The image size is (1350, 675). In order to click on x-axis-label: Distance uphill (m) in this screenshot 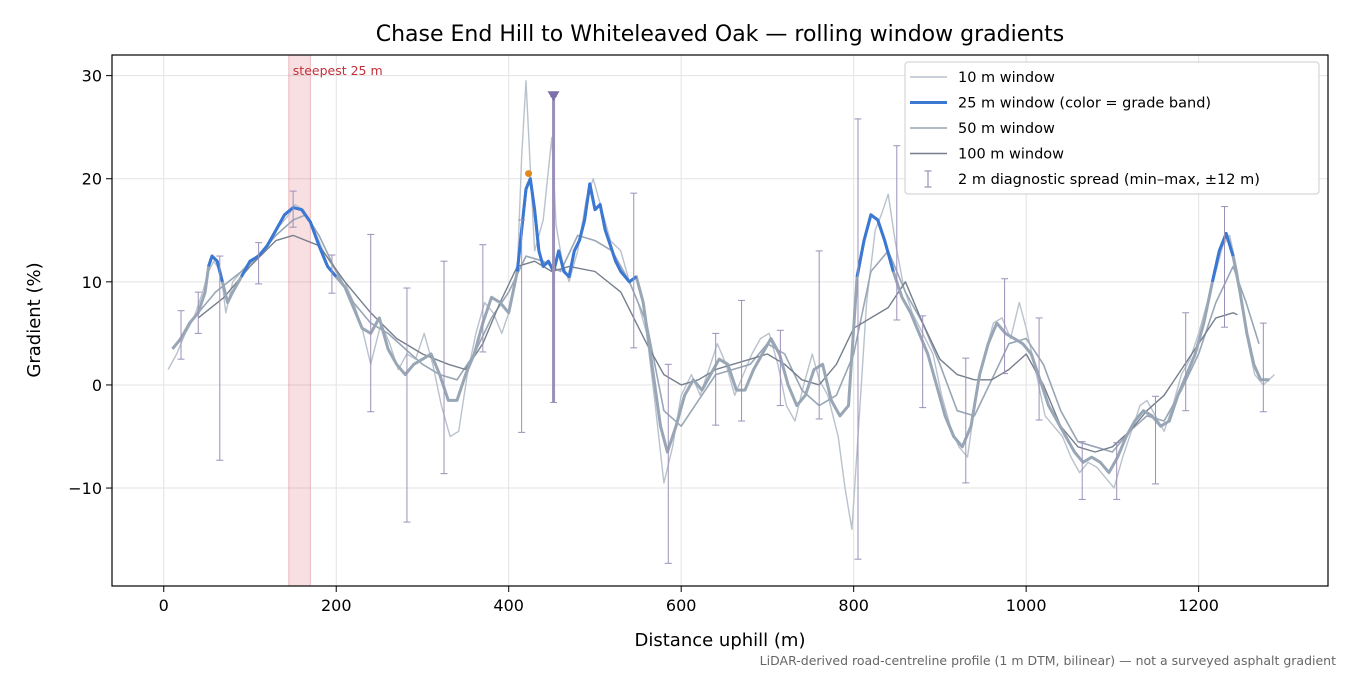, I will do `click(720, 640)`.